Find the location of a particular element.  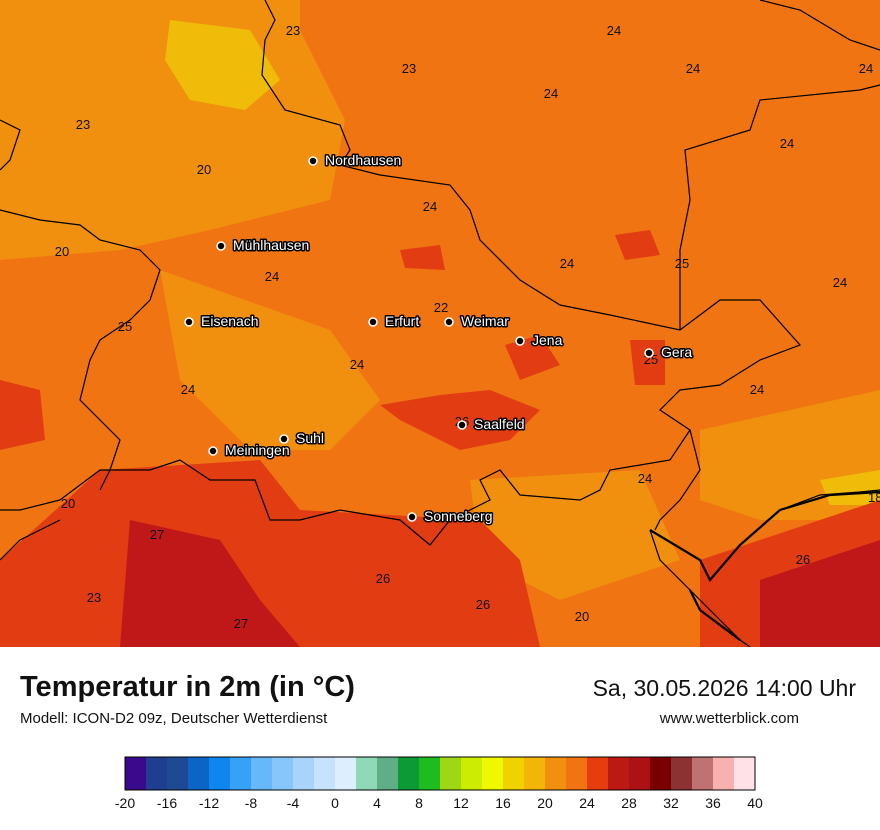

city-saalfeld: Saalfeld is located at coordinates (491, 424).